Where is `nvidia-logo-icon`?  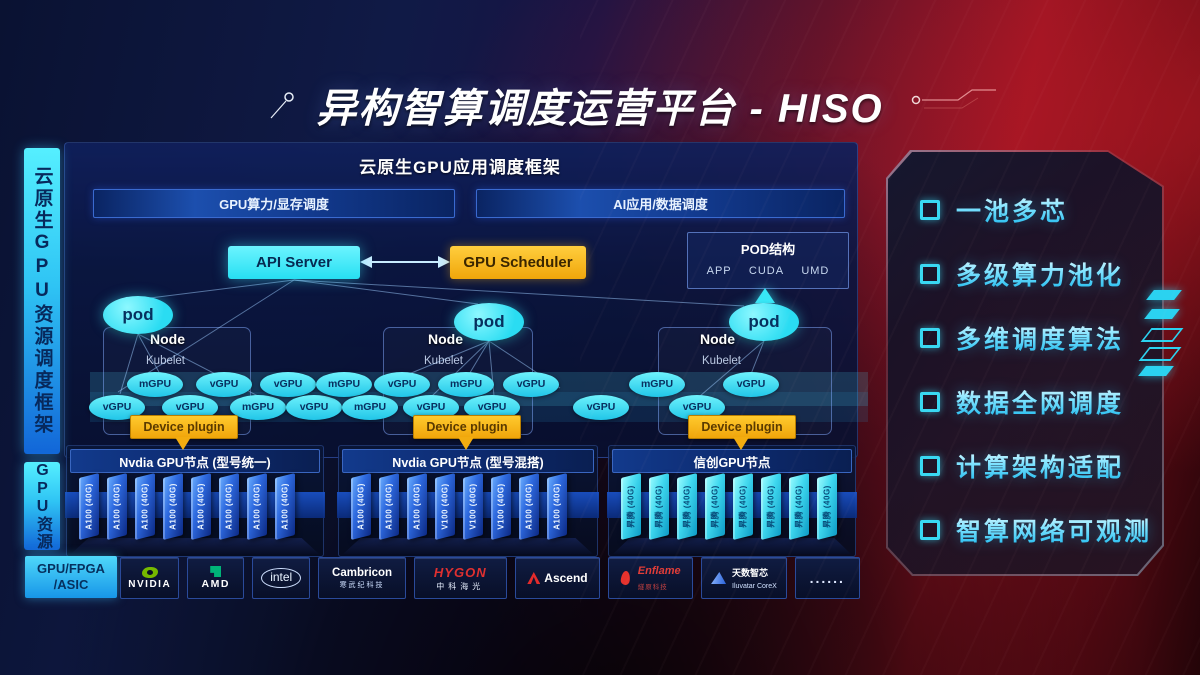
nvidia-logo-icon is located at coordinates (149, 572).